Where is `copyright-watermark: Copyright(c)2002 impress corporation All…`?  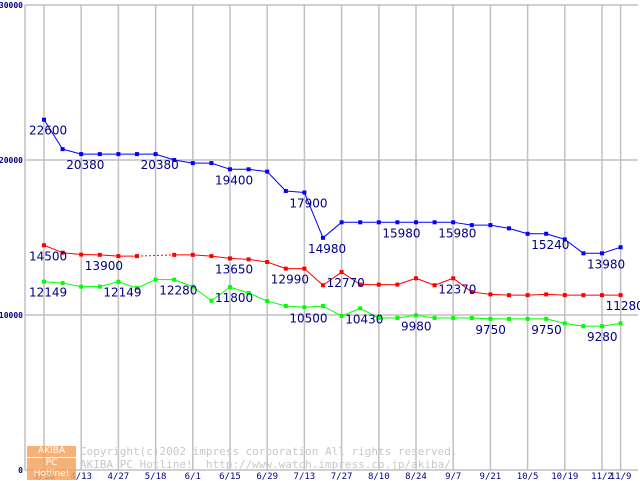
copyright-watermark: Copyright(c)2002 impress corporation All… is located at coordinates (269, 458).